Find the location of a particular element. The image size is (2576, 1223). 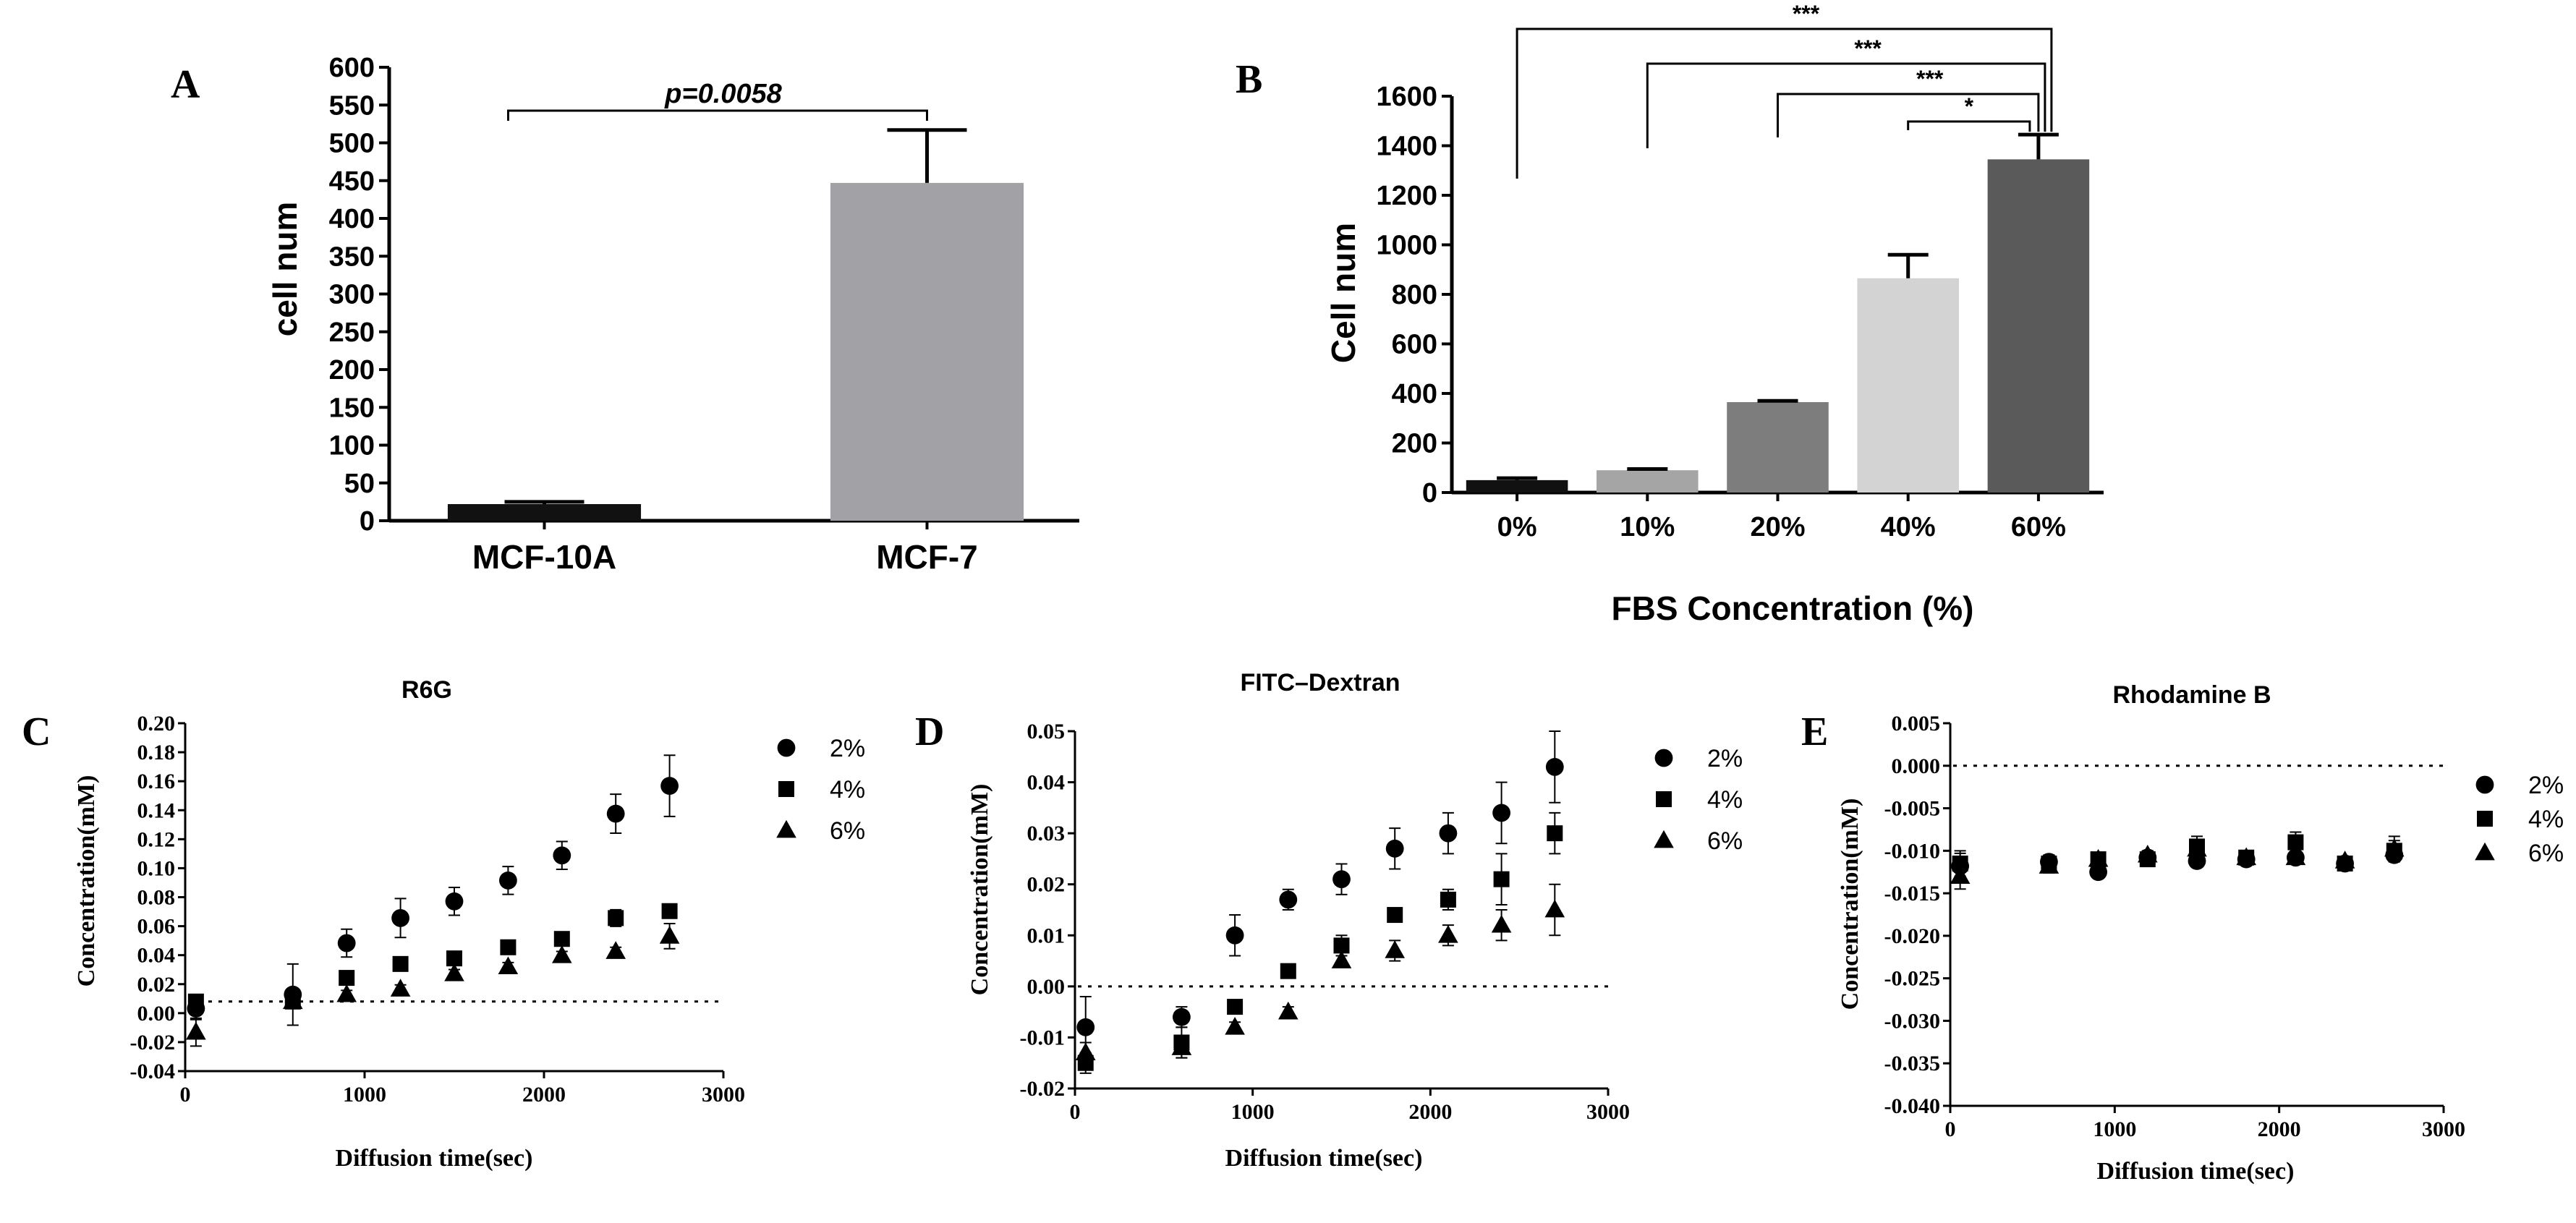

panel-c-legend-label: 4% is located at coordinates (847, 790).